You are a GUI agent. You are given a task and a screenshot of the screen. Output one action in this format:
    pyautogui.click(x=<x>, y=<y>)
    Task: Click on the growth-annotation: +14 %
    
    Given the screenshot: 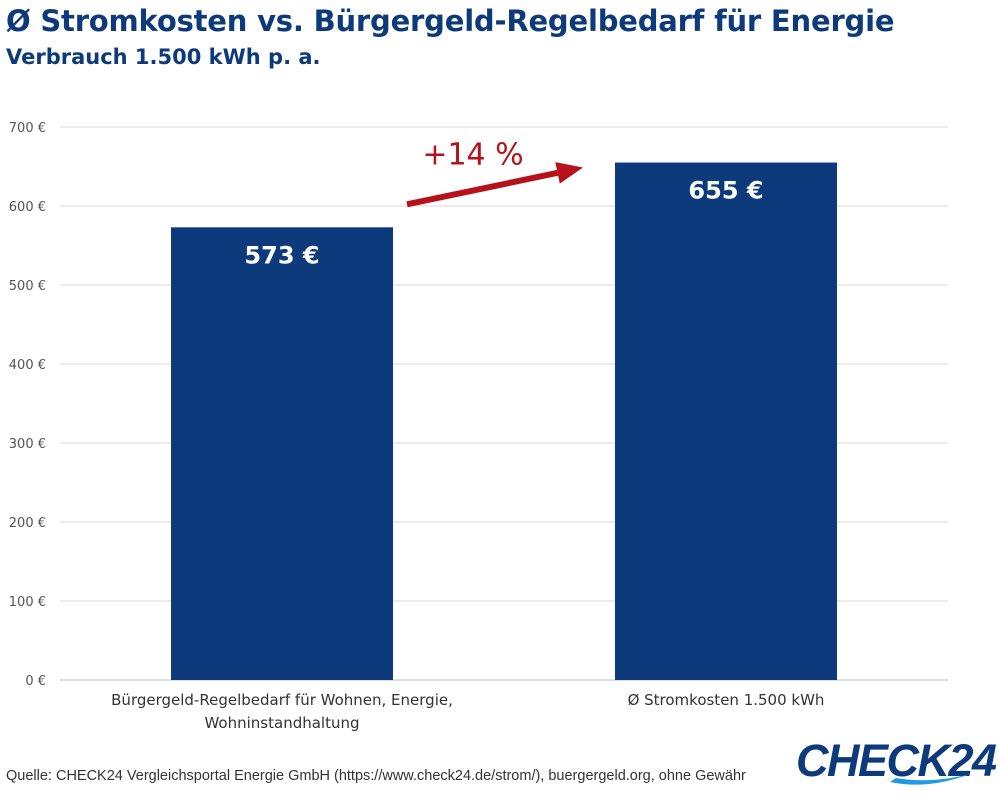 What is the action you would take?
    pyautogui.click(x=494, y=172)
    